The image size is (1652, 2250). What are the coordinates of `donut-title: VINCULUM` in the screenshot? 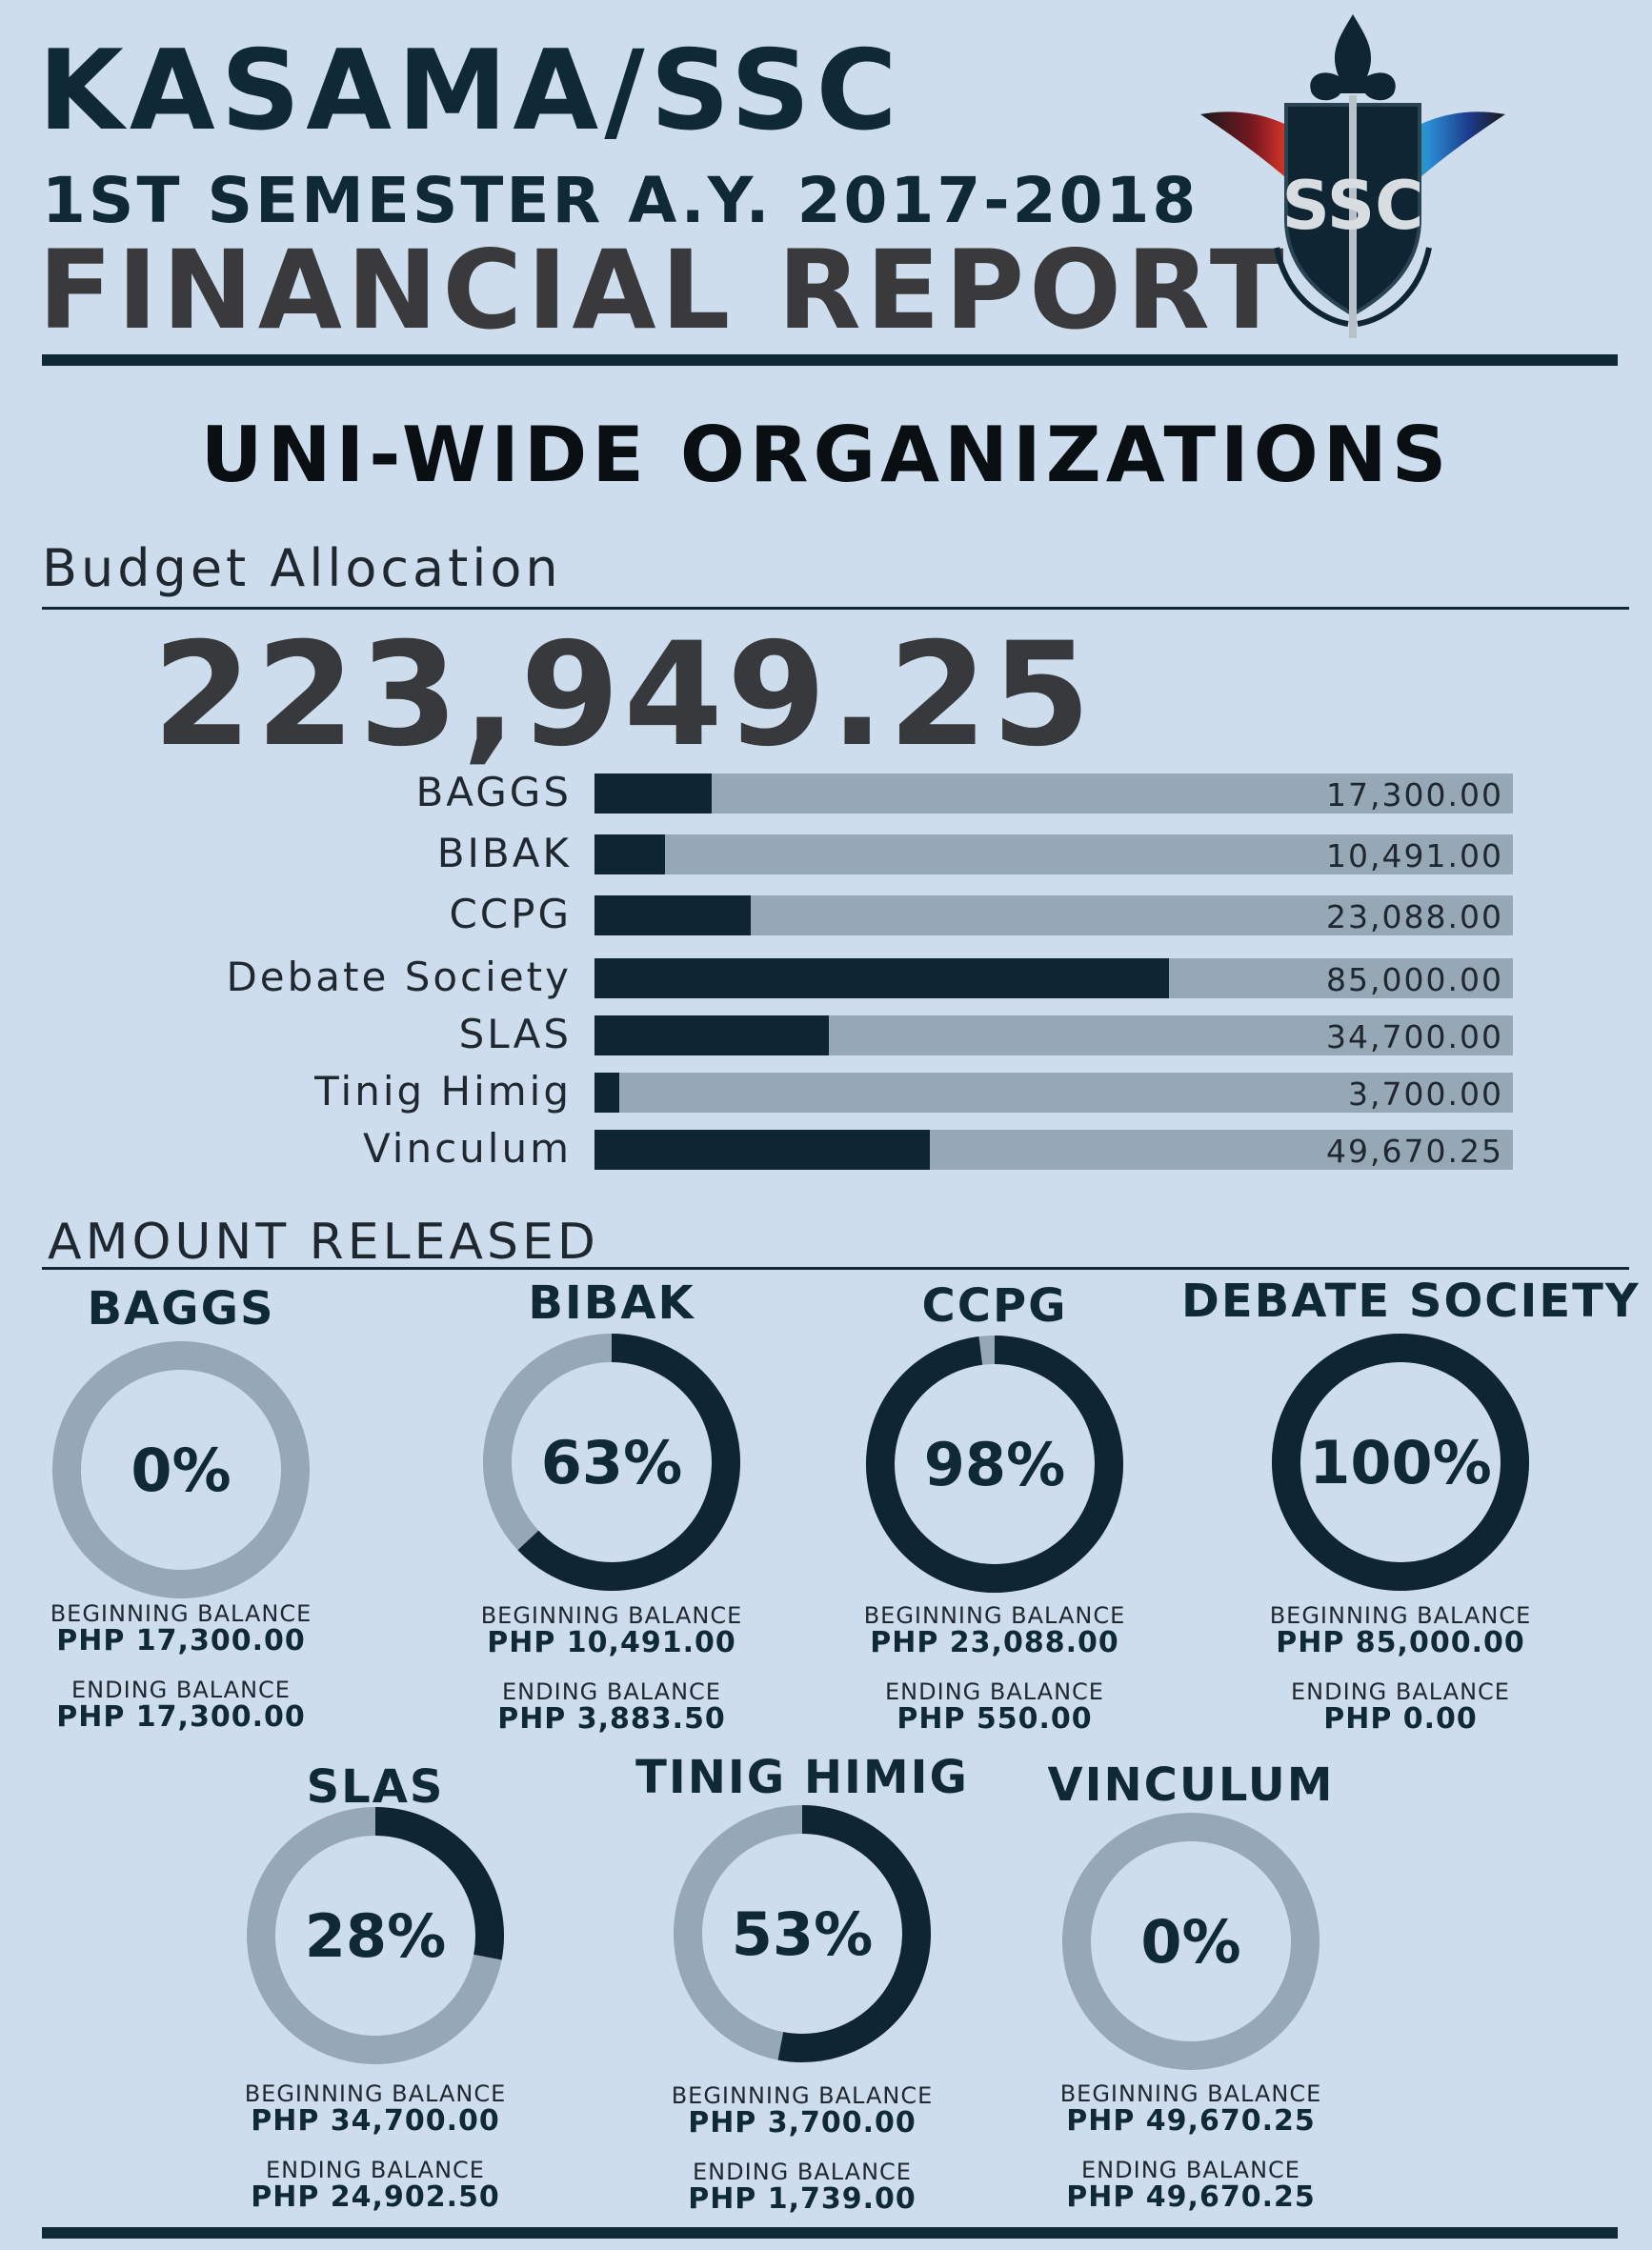 It's located at (1191, 1785).